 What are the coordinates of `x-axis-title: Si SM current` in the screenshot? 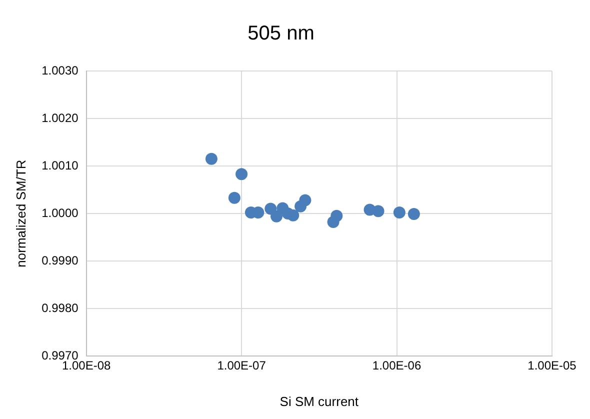 It's located at (319, 401).